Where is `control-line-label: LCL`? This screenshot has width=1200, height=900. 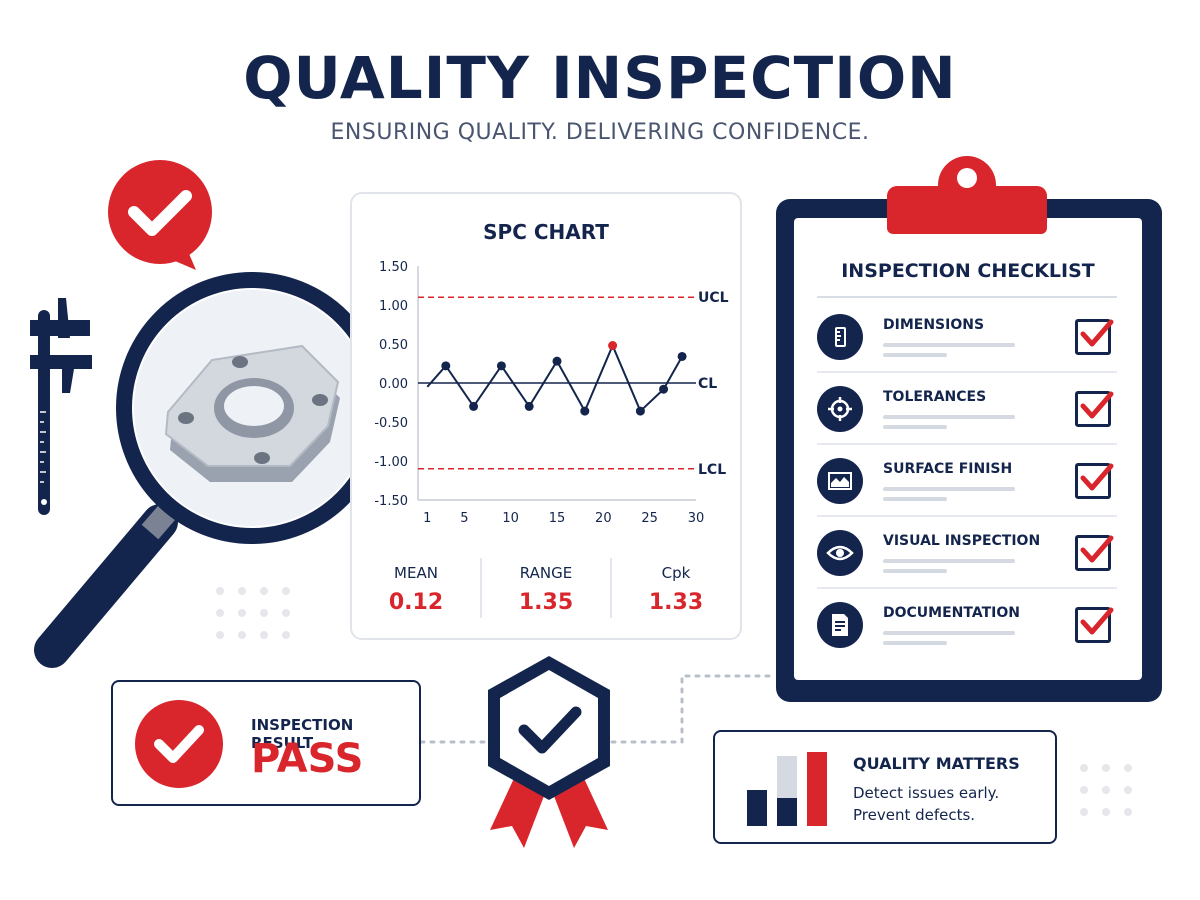 control-line-label: LCL is located at coordinates (712, 470).